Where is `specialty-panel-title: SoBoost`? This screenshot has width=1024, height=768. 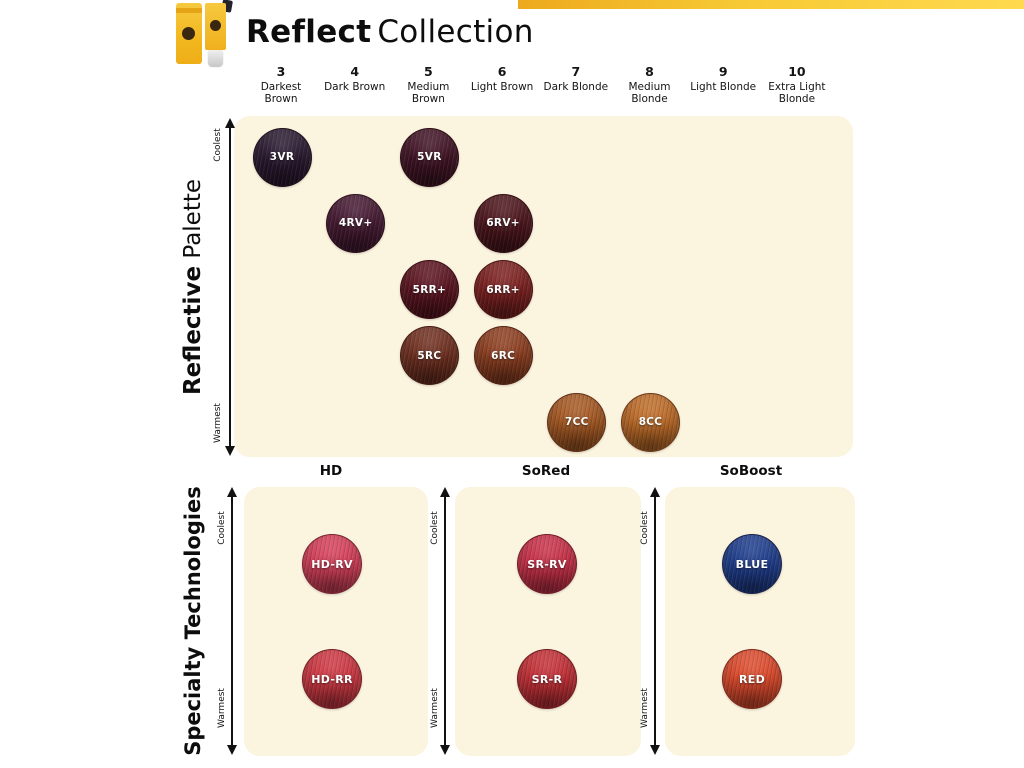 specialty-panel-title: SoBoost is located at coordinates (751, 471).